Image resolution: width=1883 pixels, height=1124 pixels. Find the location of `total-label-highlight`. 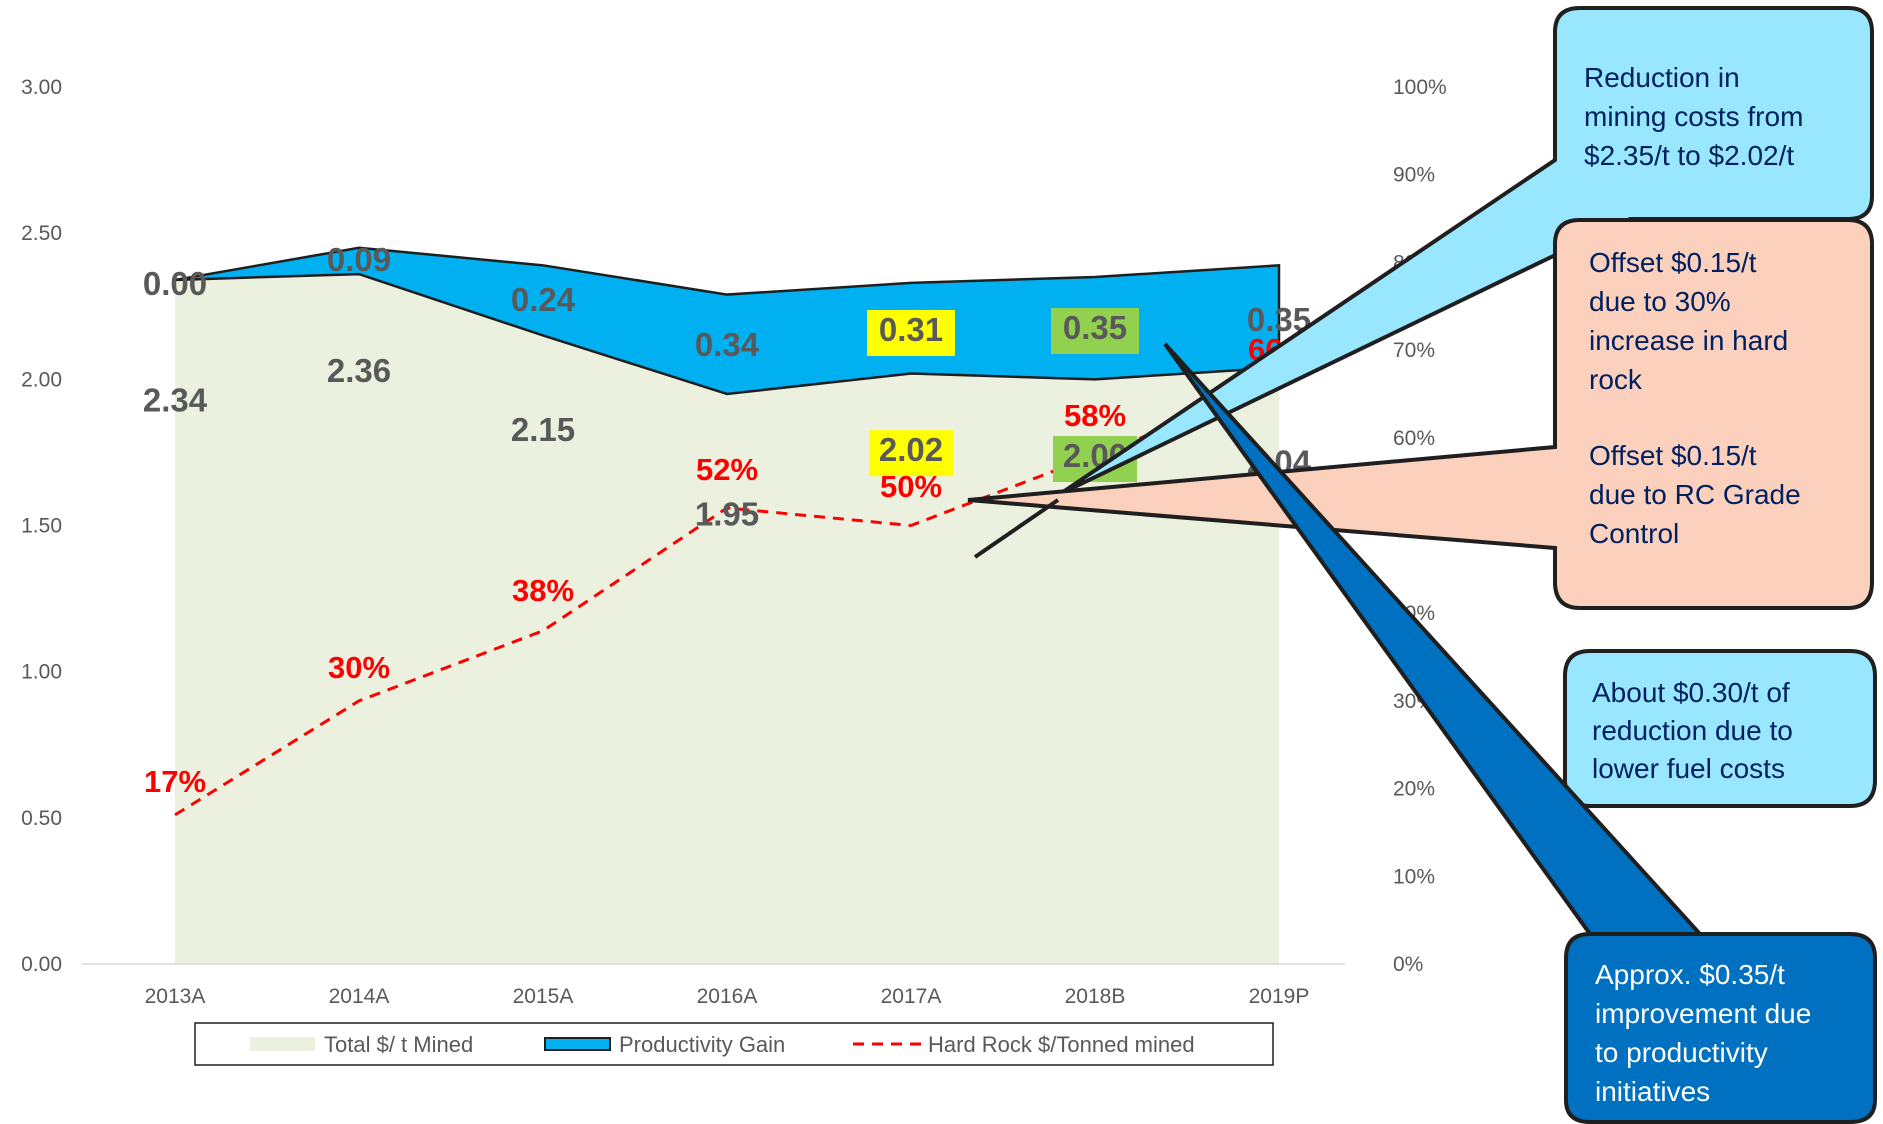

total-label-highlight is located at coordinates (911, 453).